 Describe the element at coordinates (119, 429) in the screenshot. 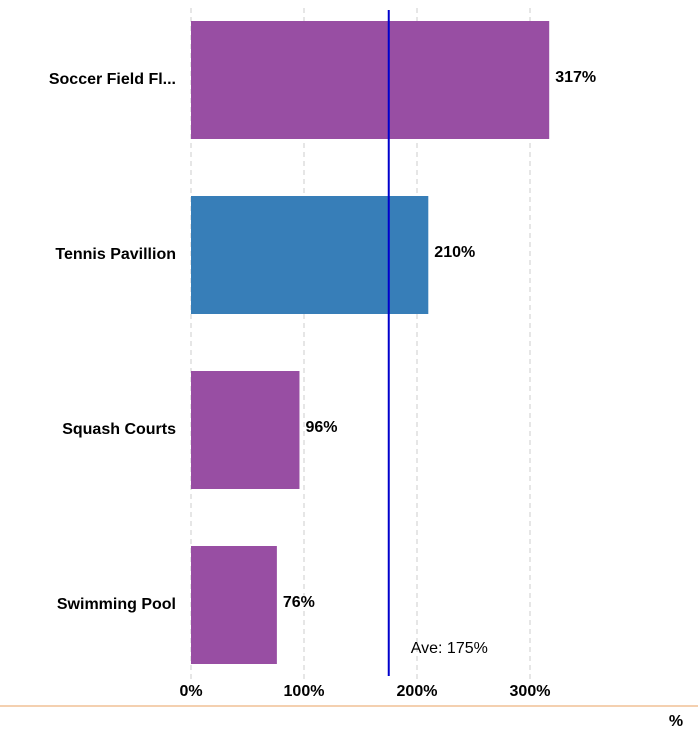

I see `y-tick-label: Squash Courts` at that location.